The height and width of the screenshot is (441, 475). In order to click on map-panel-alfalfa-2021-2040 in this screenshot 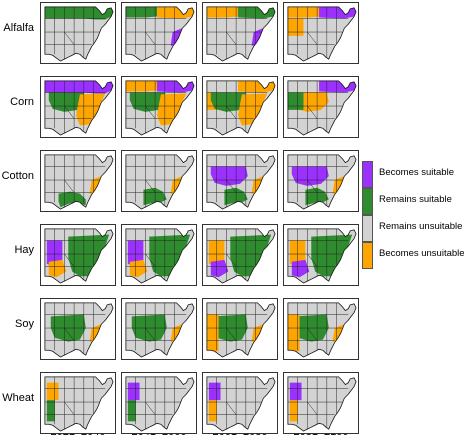, I will do `click(78, 33)`.